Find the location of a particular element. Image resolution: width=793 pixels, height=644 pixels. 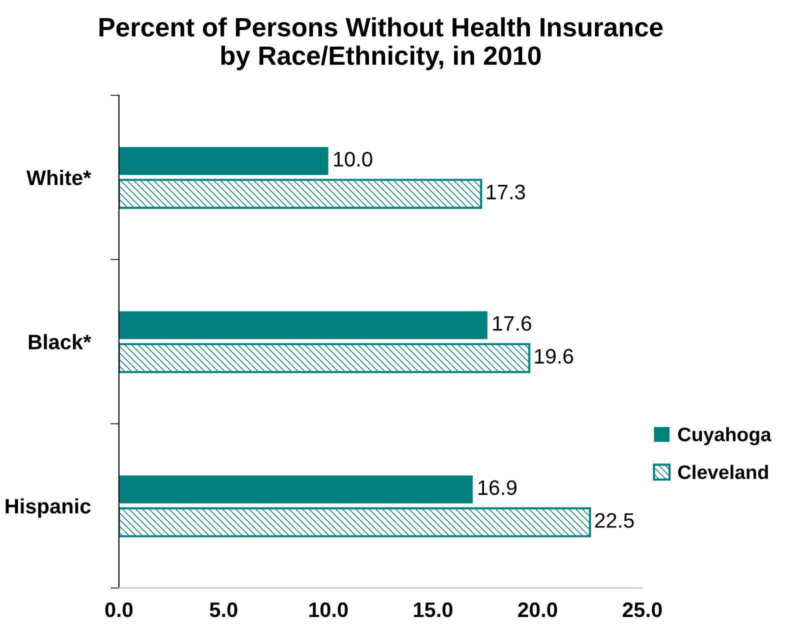

x-tick-label: 20.0 is located at coordinates (538, 610).